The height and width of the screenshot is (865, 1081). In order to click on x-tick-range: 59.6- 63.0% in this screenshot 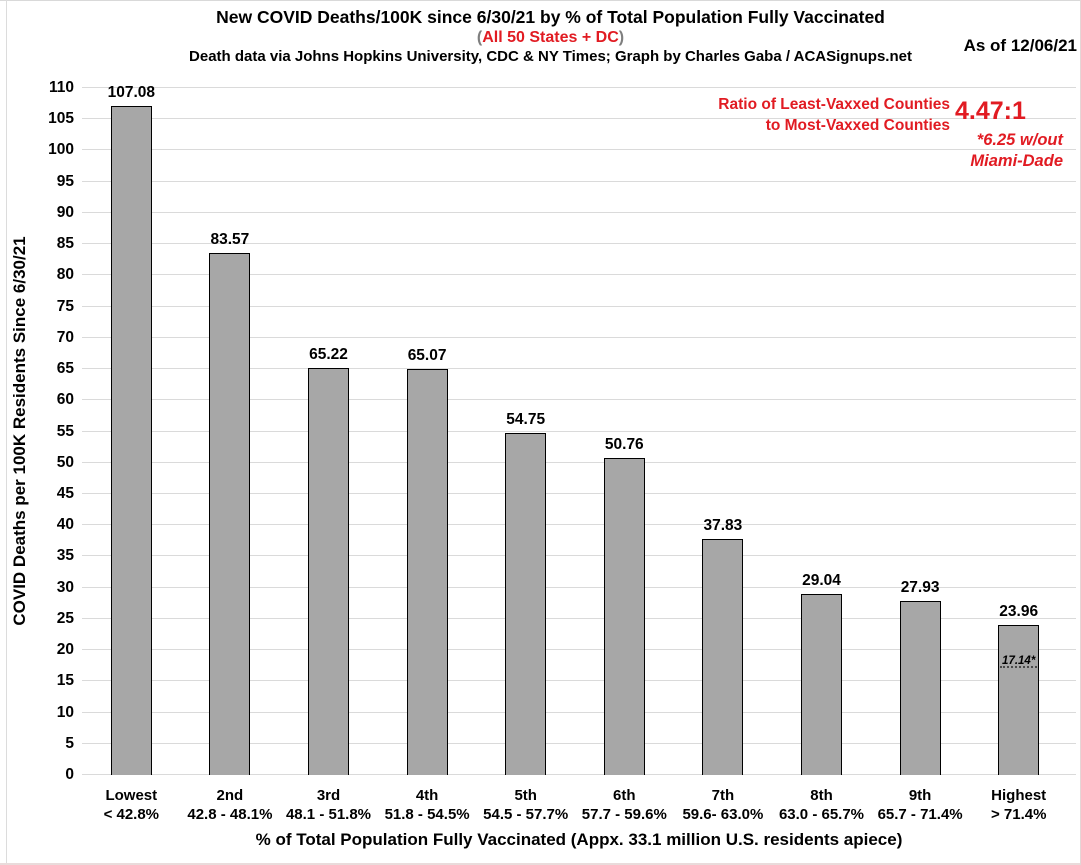, I will do `click(723, 814)`.